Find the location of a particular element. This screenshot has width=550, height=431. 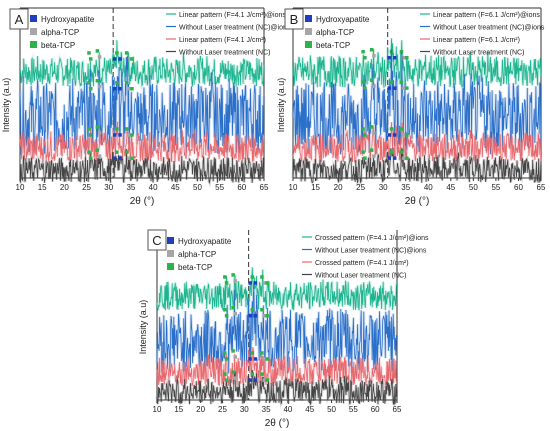

panel-label-box: C is located at coordinates (157, 240).